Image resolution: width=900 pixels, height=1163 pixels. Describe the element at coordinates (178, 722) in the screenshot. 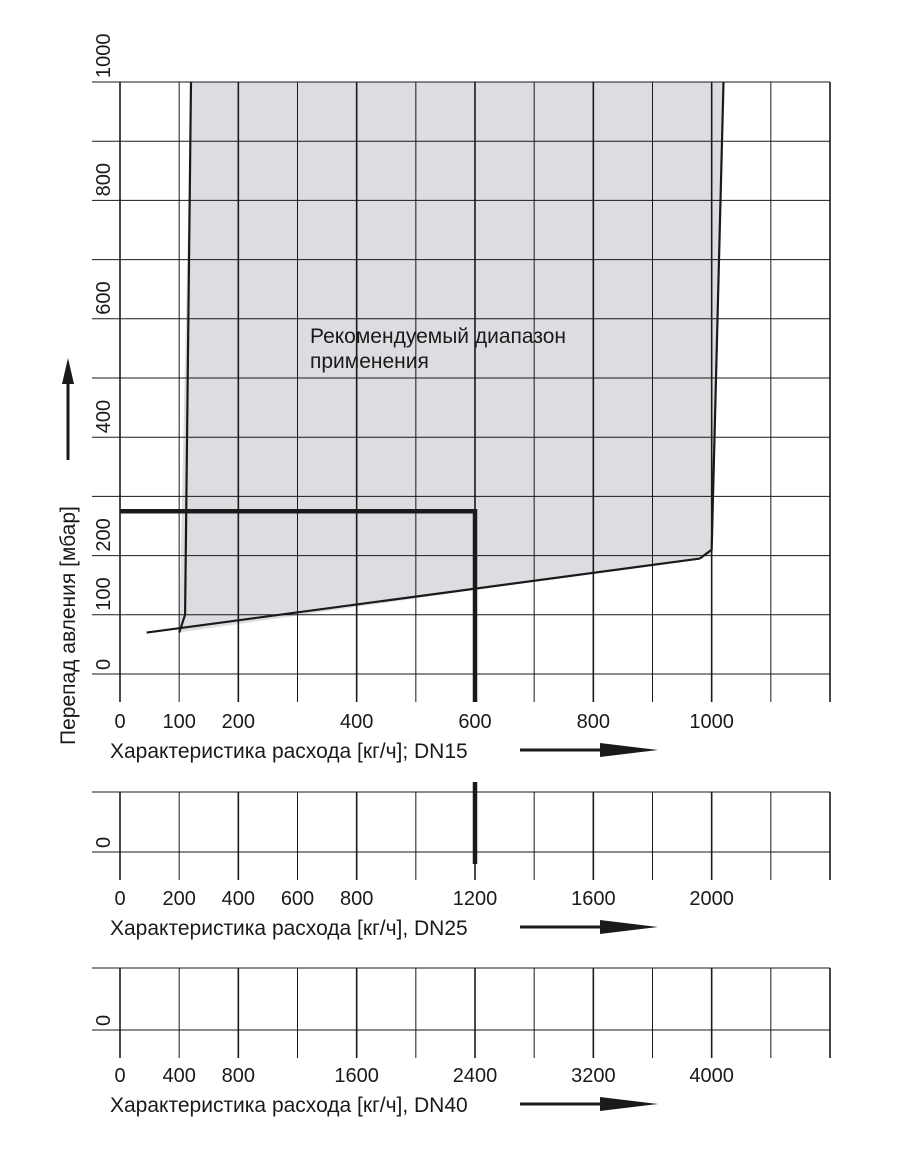

I see `x-tick-label: 100` at that location.